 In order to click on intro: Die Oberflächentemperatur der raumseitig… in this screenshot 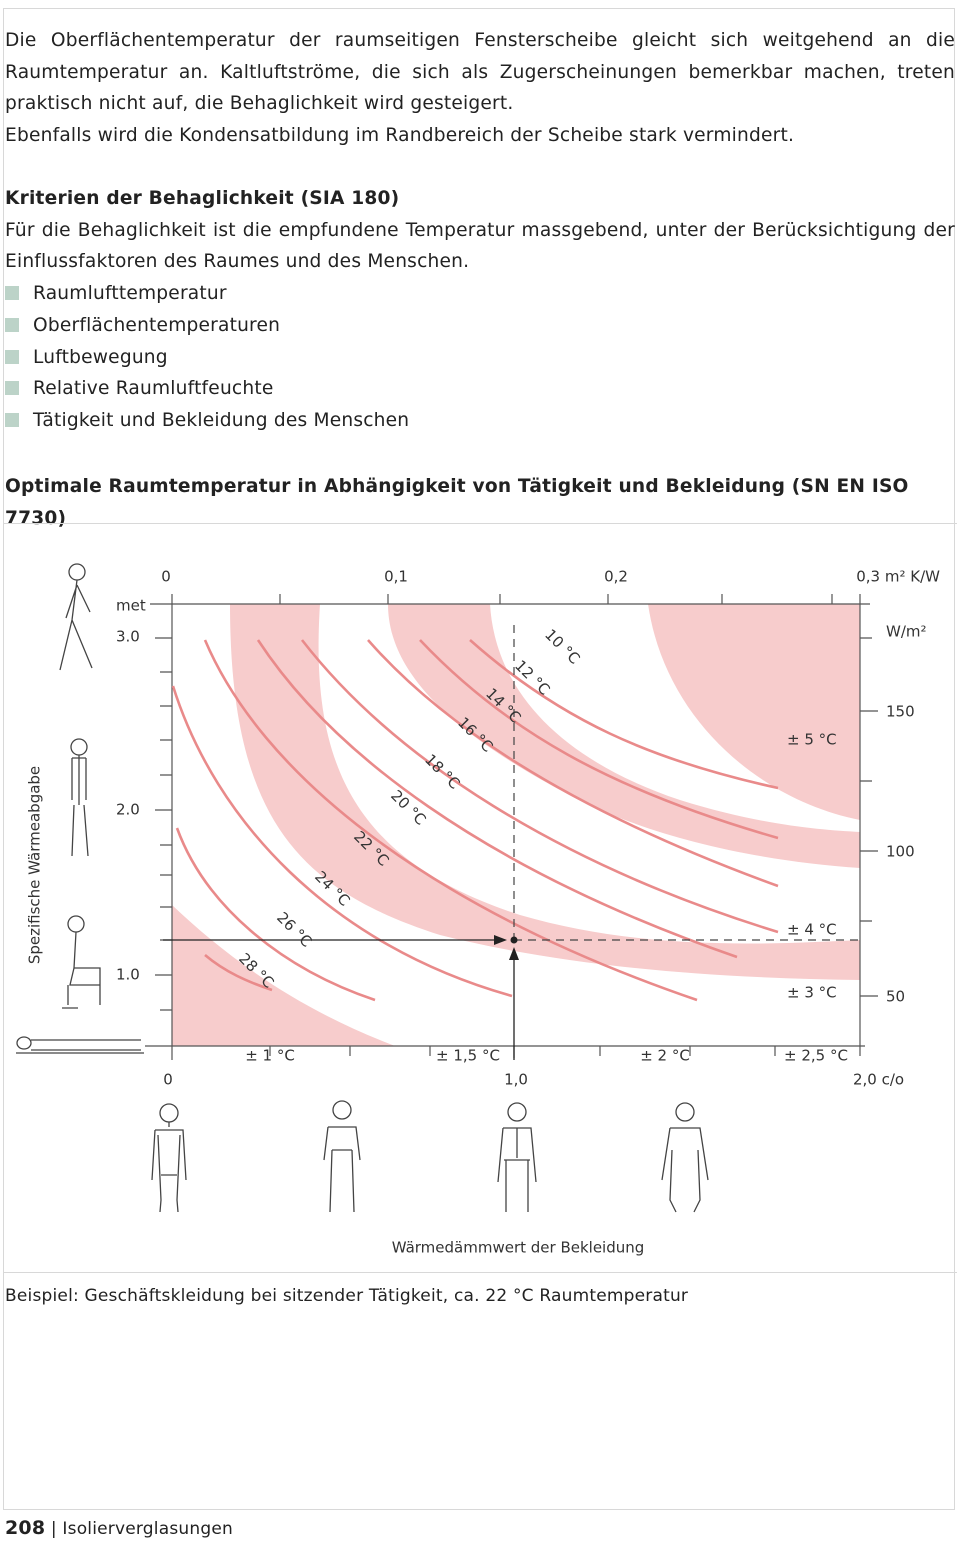, I will do `click(480, 88)`.